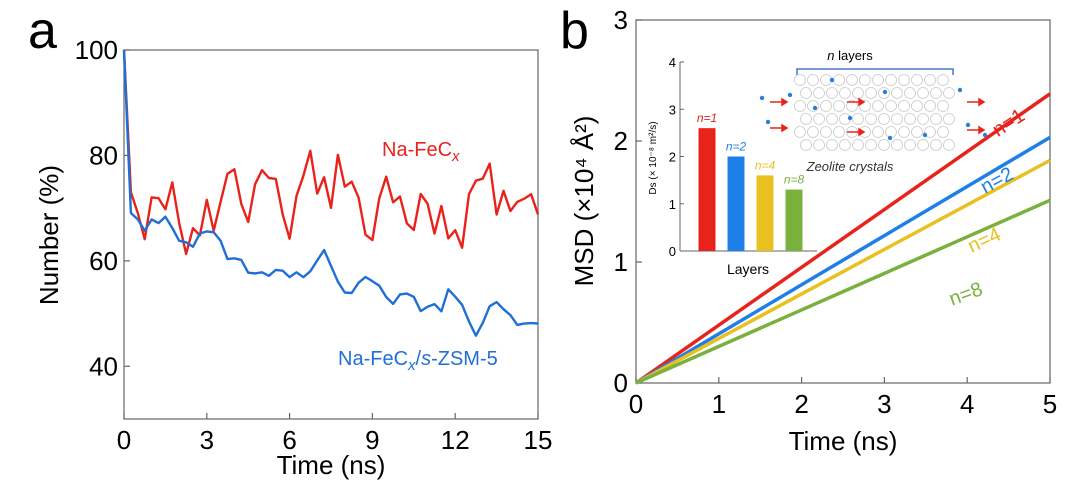 The height and width of the screenshot is (481, 1080). Describe the element at coordinates (1050, 404) in the screenshot. I see `x-tick-label: 5` at that location.